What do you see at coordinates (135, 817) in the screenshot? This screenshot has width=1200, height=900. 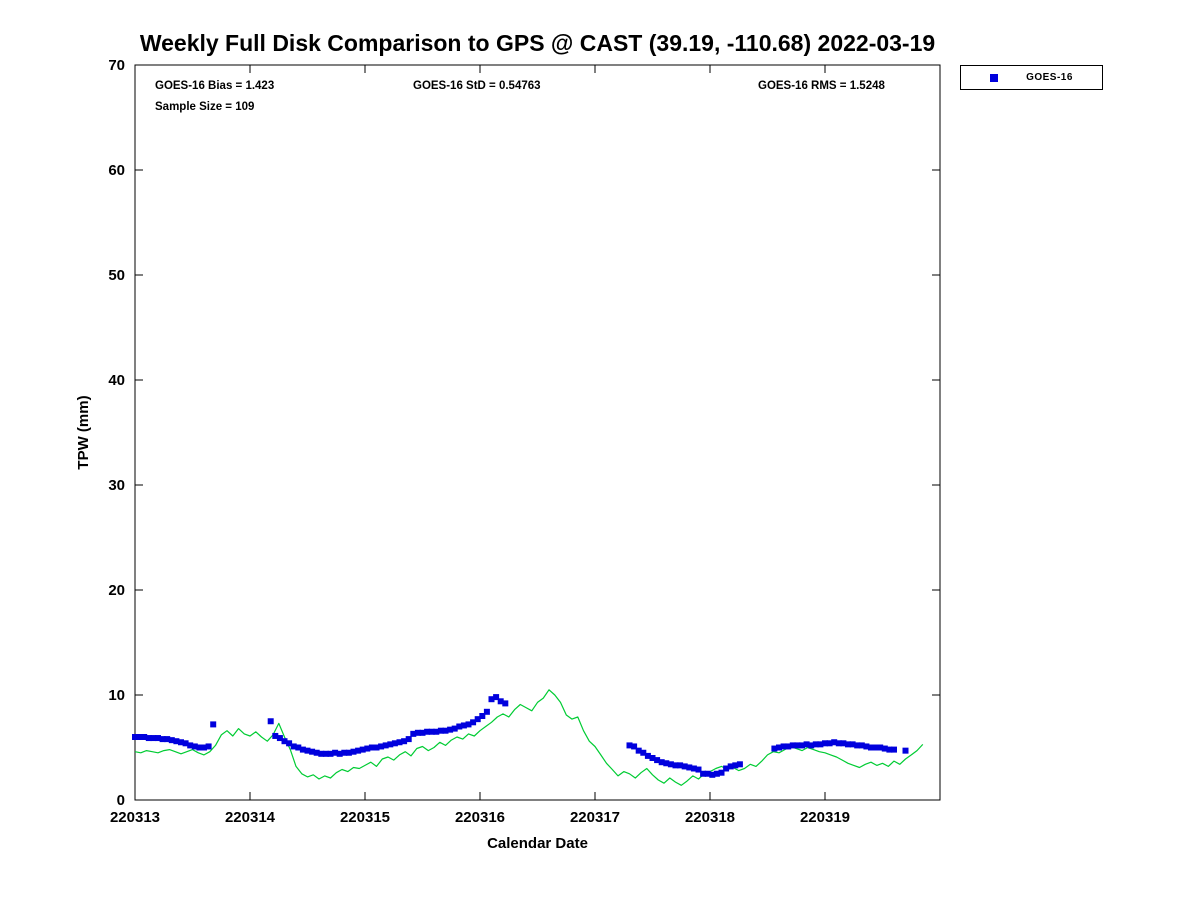 I see `x-tick-label: 220313` at bounding box center [135, 817].